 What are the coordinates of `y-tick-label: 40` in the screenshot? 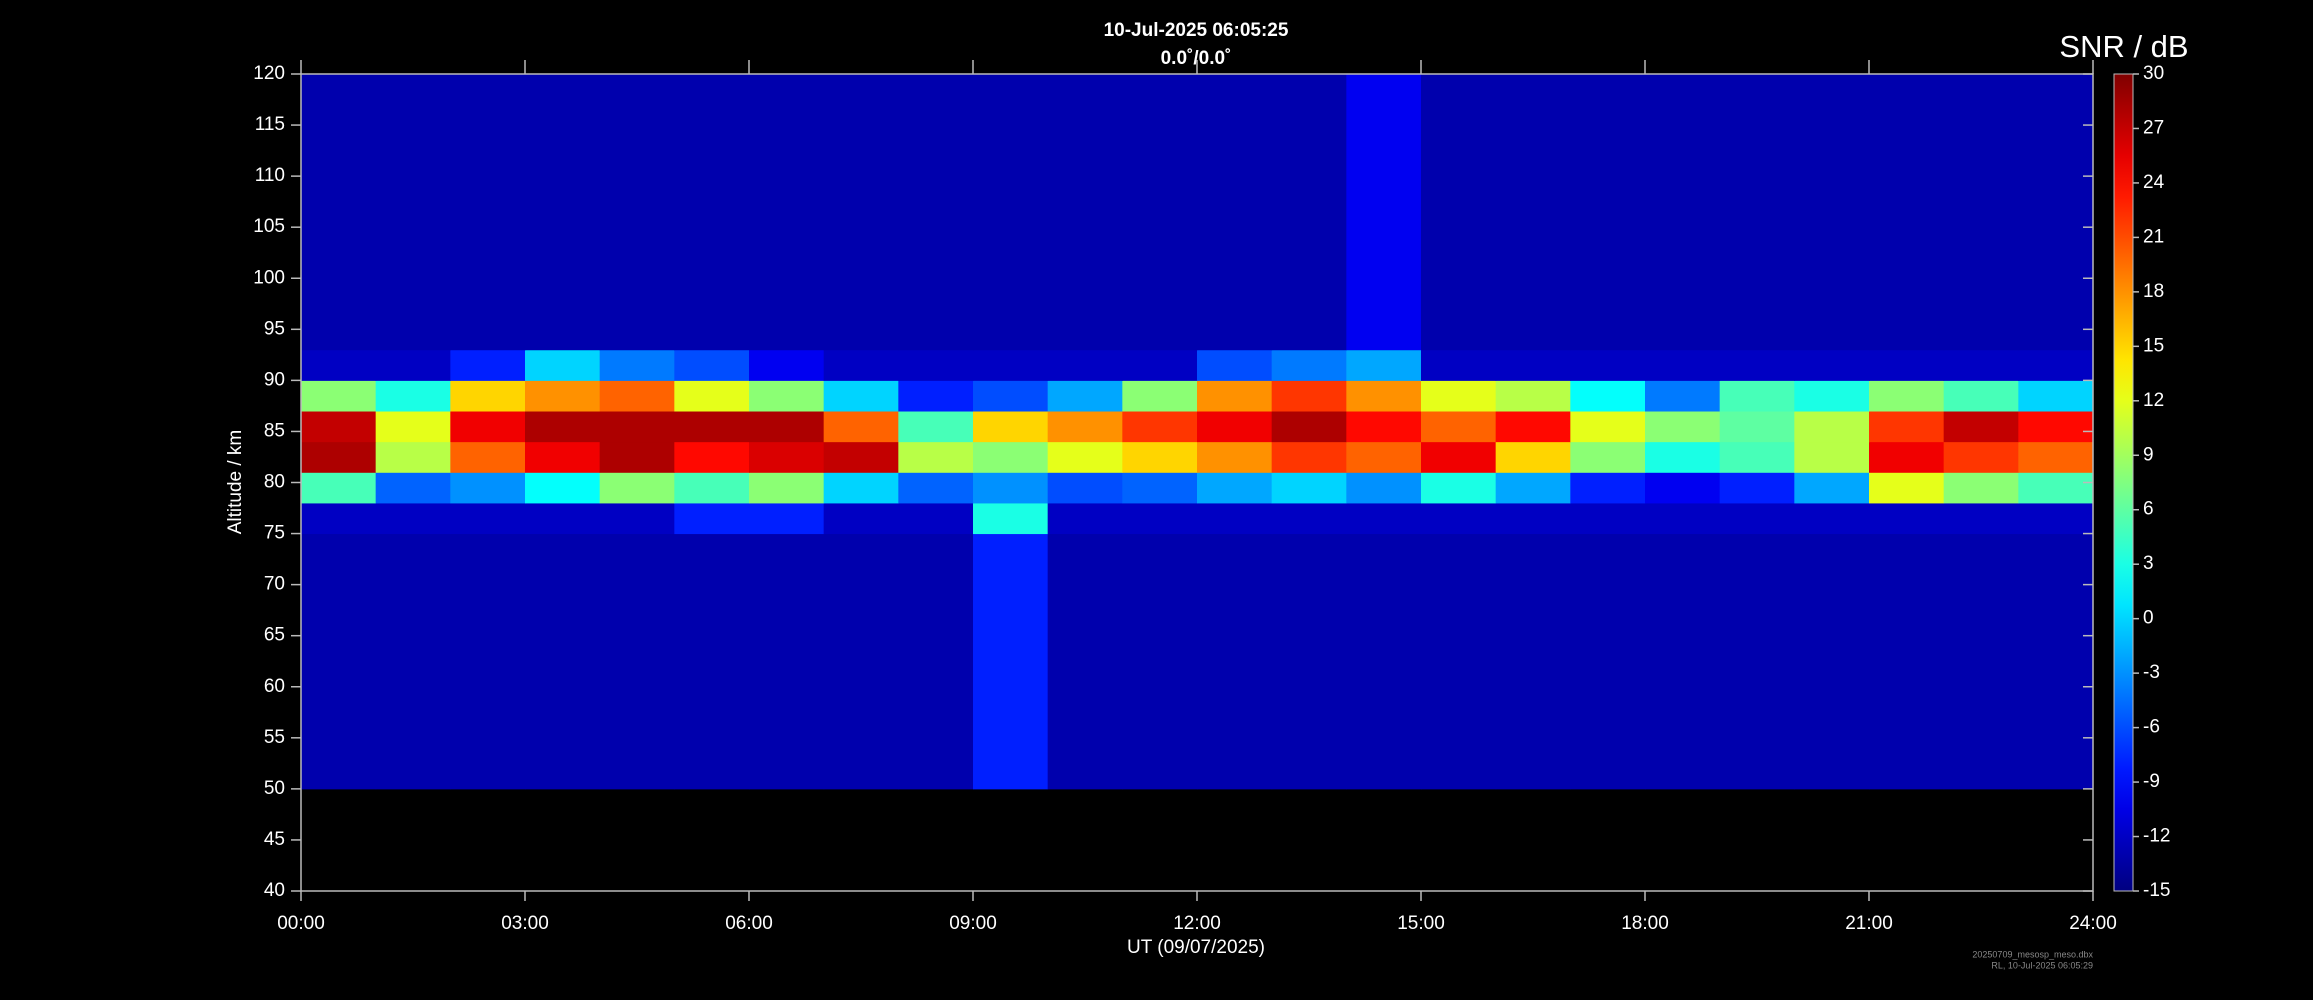 It's located at (274, 890).